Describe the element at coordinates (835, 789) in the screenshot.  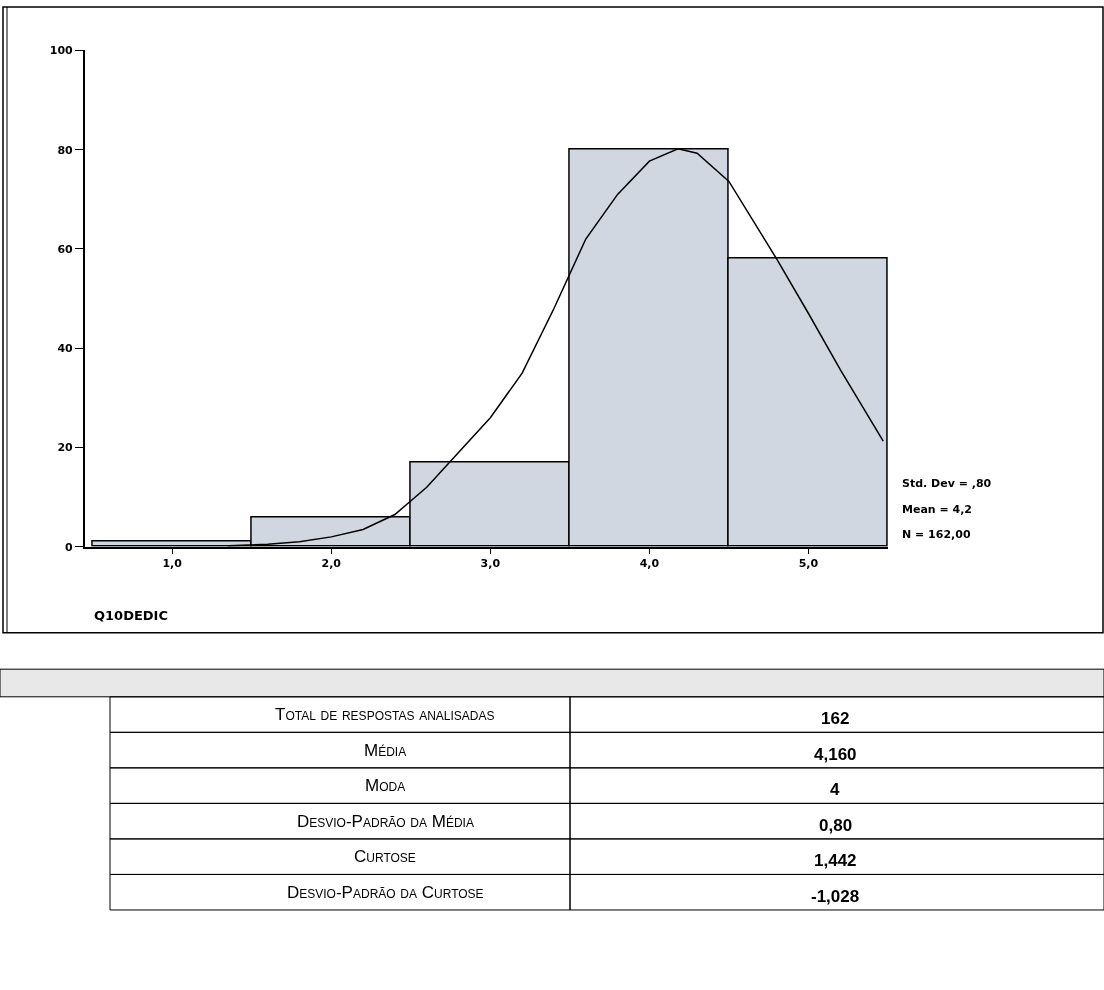
I see `text: 4` at that location.